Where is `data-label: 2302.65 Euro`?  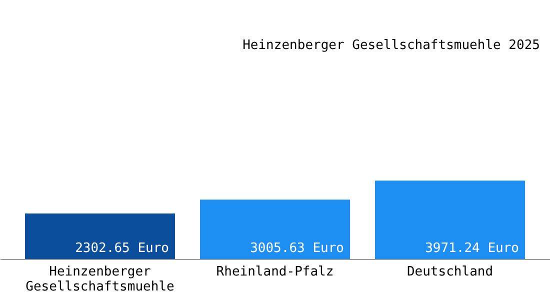 data-label: 2302.65 Euro is located at coordinates (122, 248).